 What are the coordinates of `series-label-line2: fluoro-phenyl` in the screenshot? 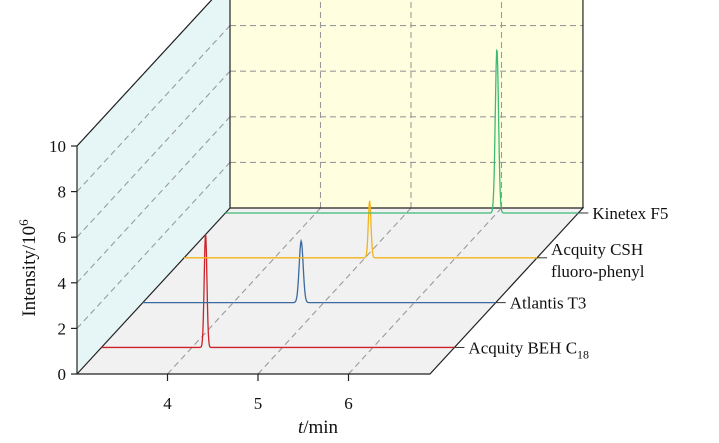 It's located at (598, 271).